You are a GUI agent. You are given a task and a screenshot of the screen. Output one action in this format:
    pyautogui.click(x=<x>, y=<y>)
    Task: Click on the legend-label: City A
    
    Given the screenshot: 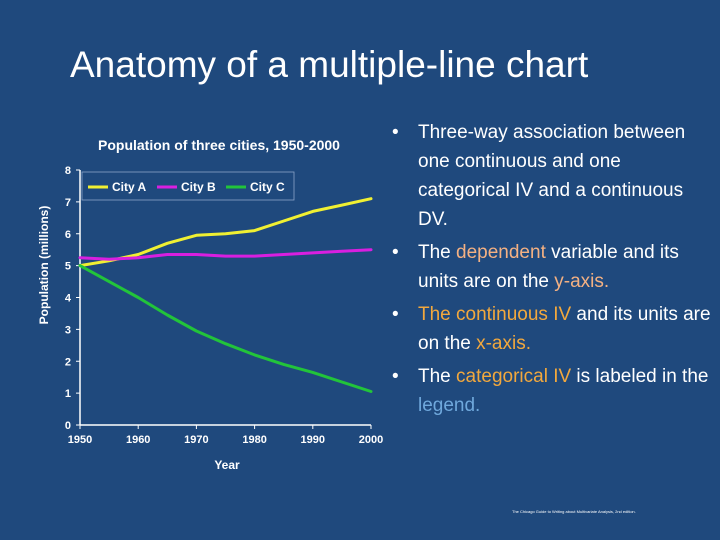 What is the action you would take?
    pyautogui.click(x=129, y=187)
    